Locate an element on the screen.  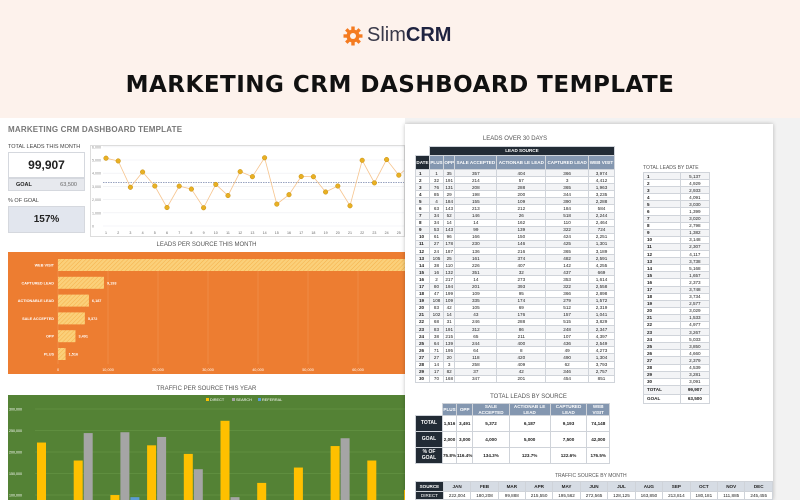
value-cell: 32 is located at coordinates (521, 272).